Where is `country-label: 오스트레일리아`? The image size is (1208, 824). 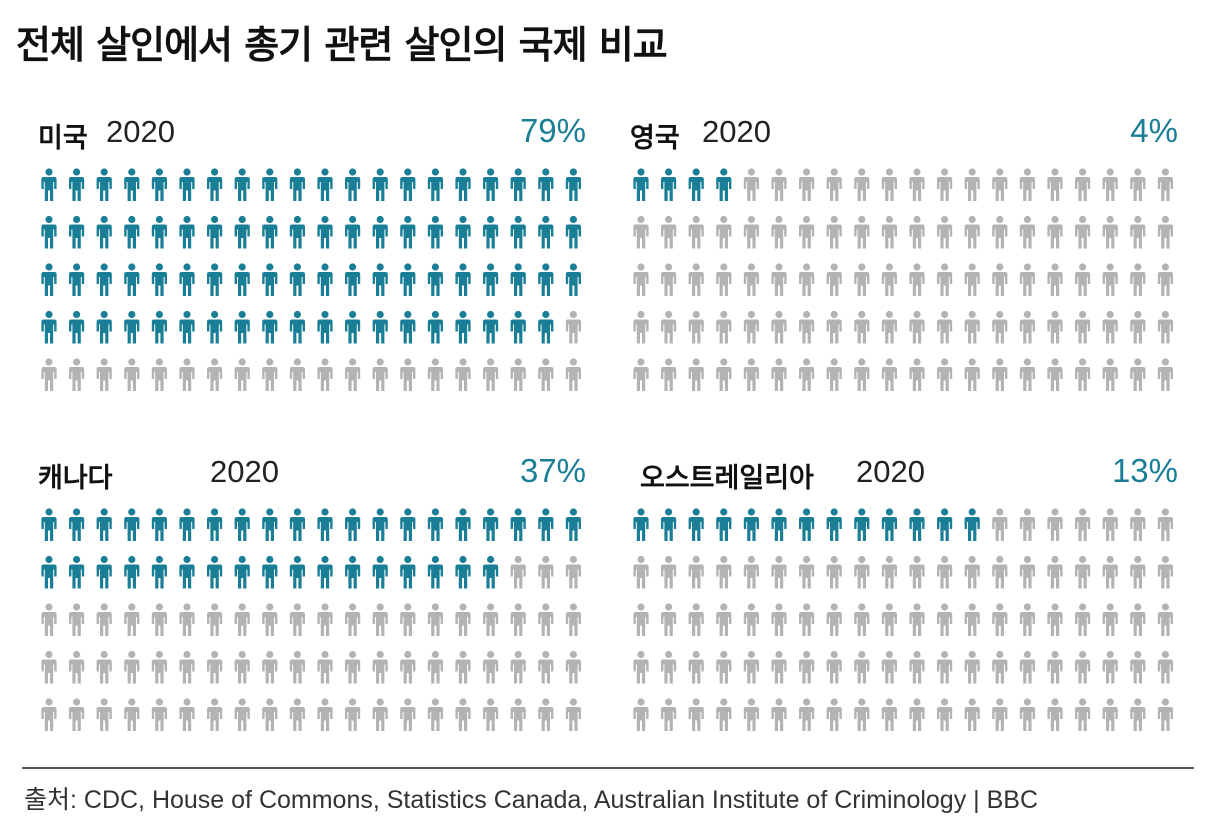 country-label: 오스트레일리아 is located at coordinates (727, 478).